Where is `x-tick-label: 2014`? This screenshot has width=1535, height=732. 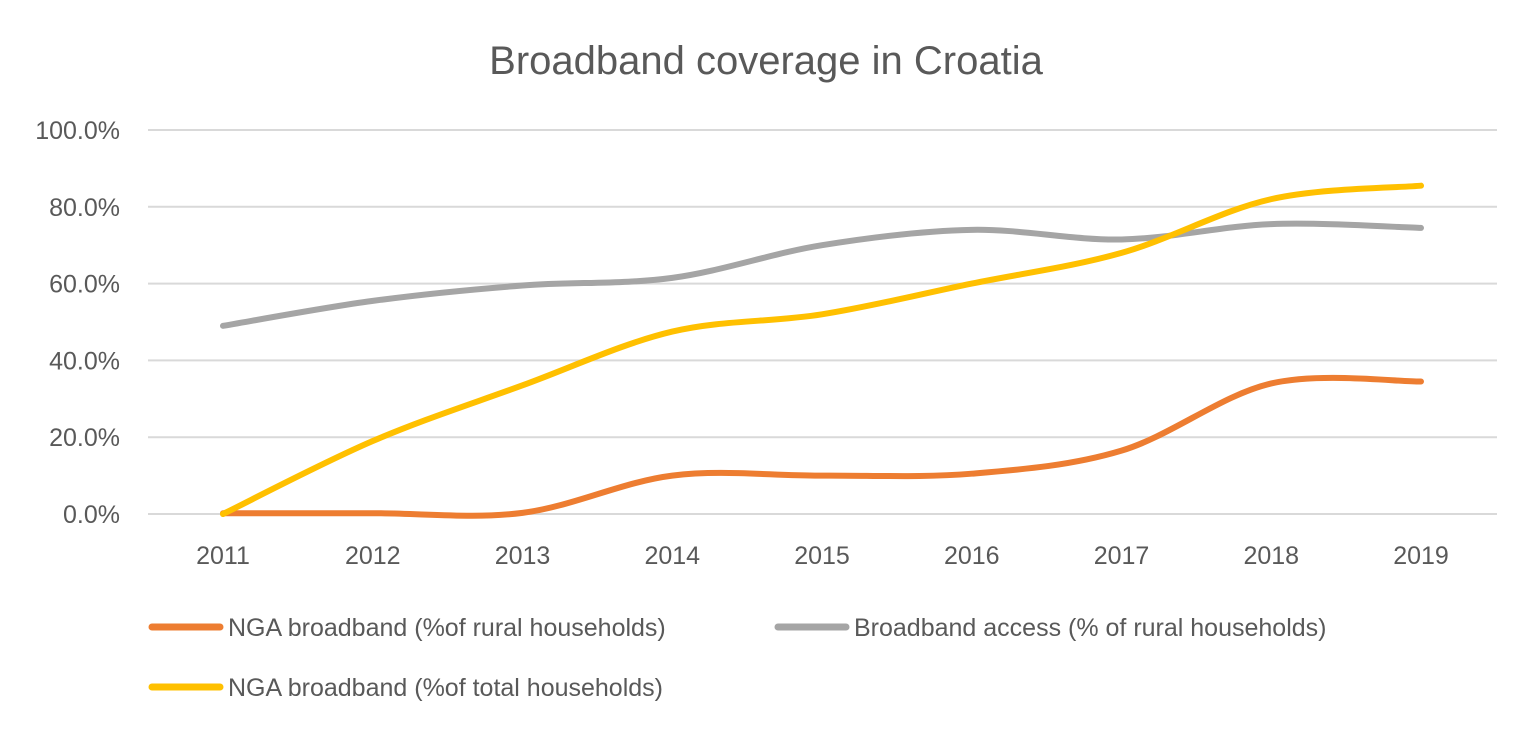
x-tick-label: 2014 is located at coordinates (672, 556).